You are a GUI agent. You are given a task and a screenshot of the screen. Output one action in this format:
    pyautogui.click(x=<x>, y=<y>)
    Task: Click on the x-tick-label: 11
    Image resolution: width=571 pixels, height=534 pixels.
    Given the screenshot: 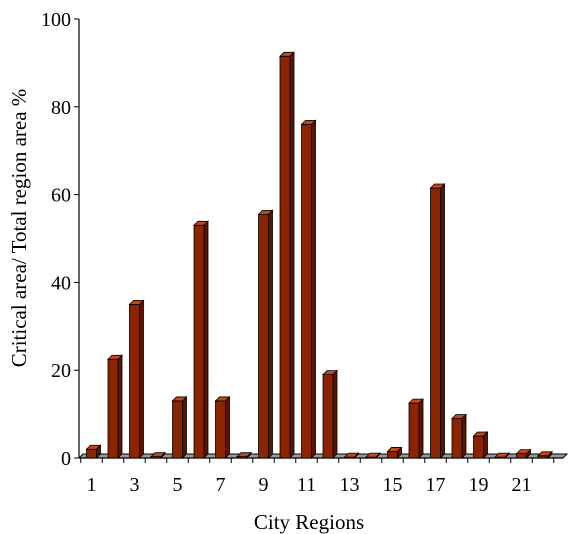 What is the action you would take?
    pyautogui.click(x=306, y=485)
    